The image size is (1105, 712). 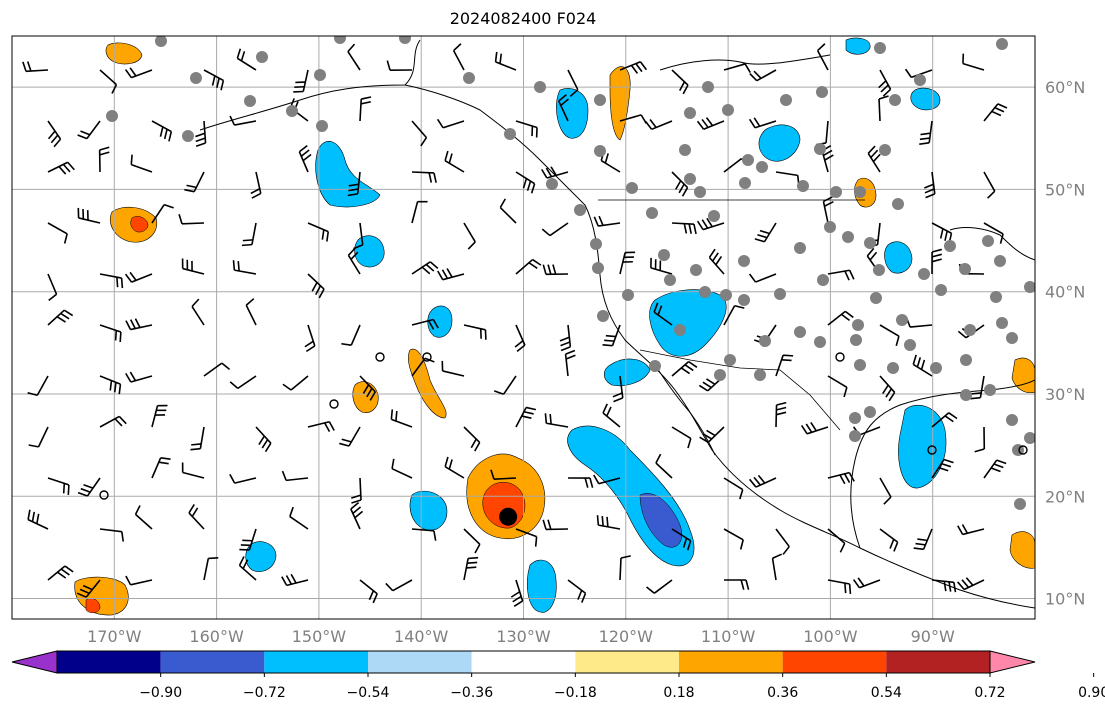 I want to click on gulf-coast, so click(x=942, y=464).